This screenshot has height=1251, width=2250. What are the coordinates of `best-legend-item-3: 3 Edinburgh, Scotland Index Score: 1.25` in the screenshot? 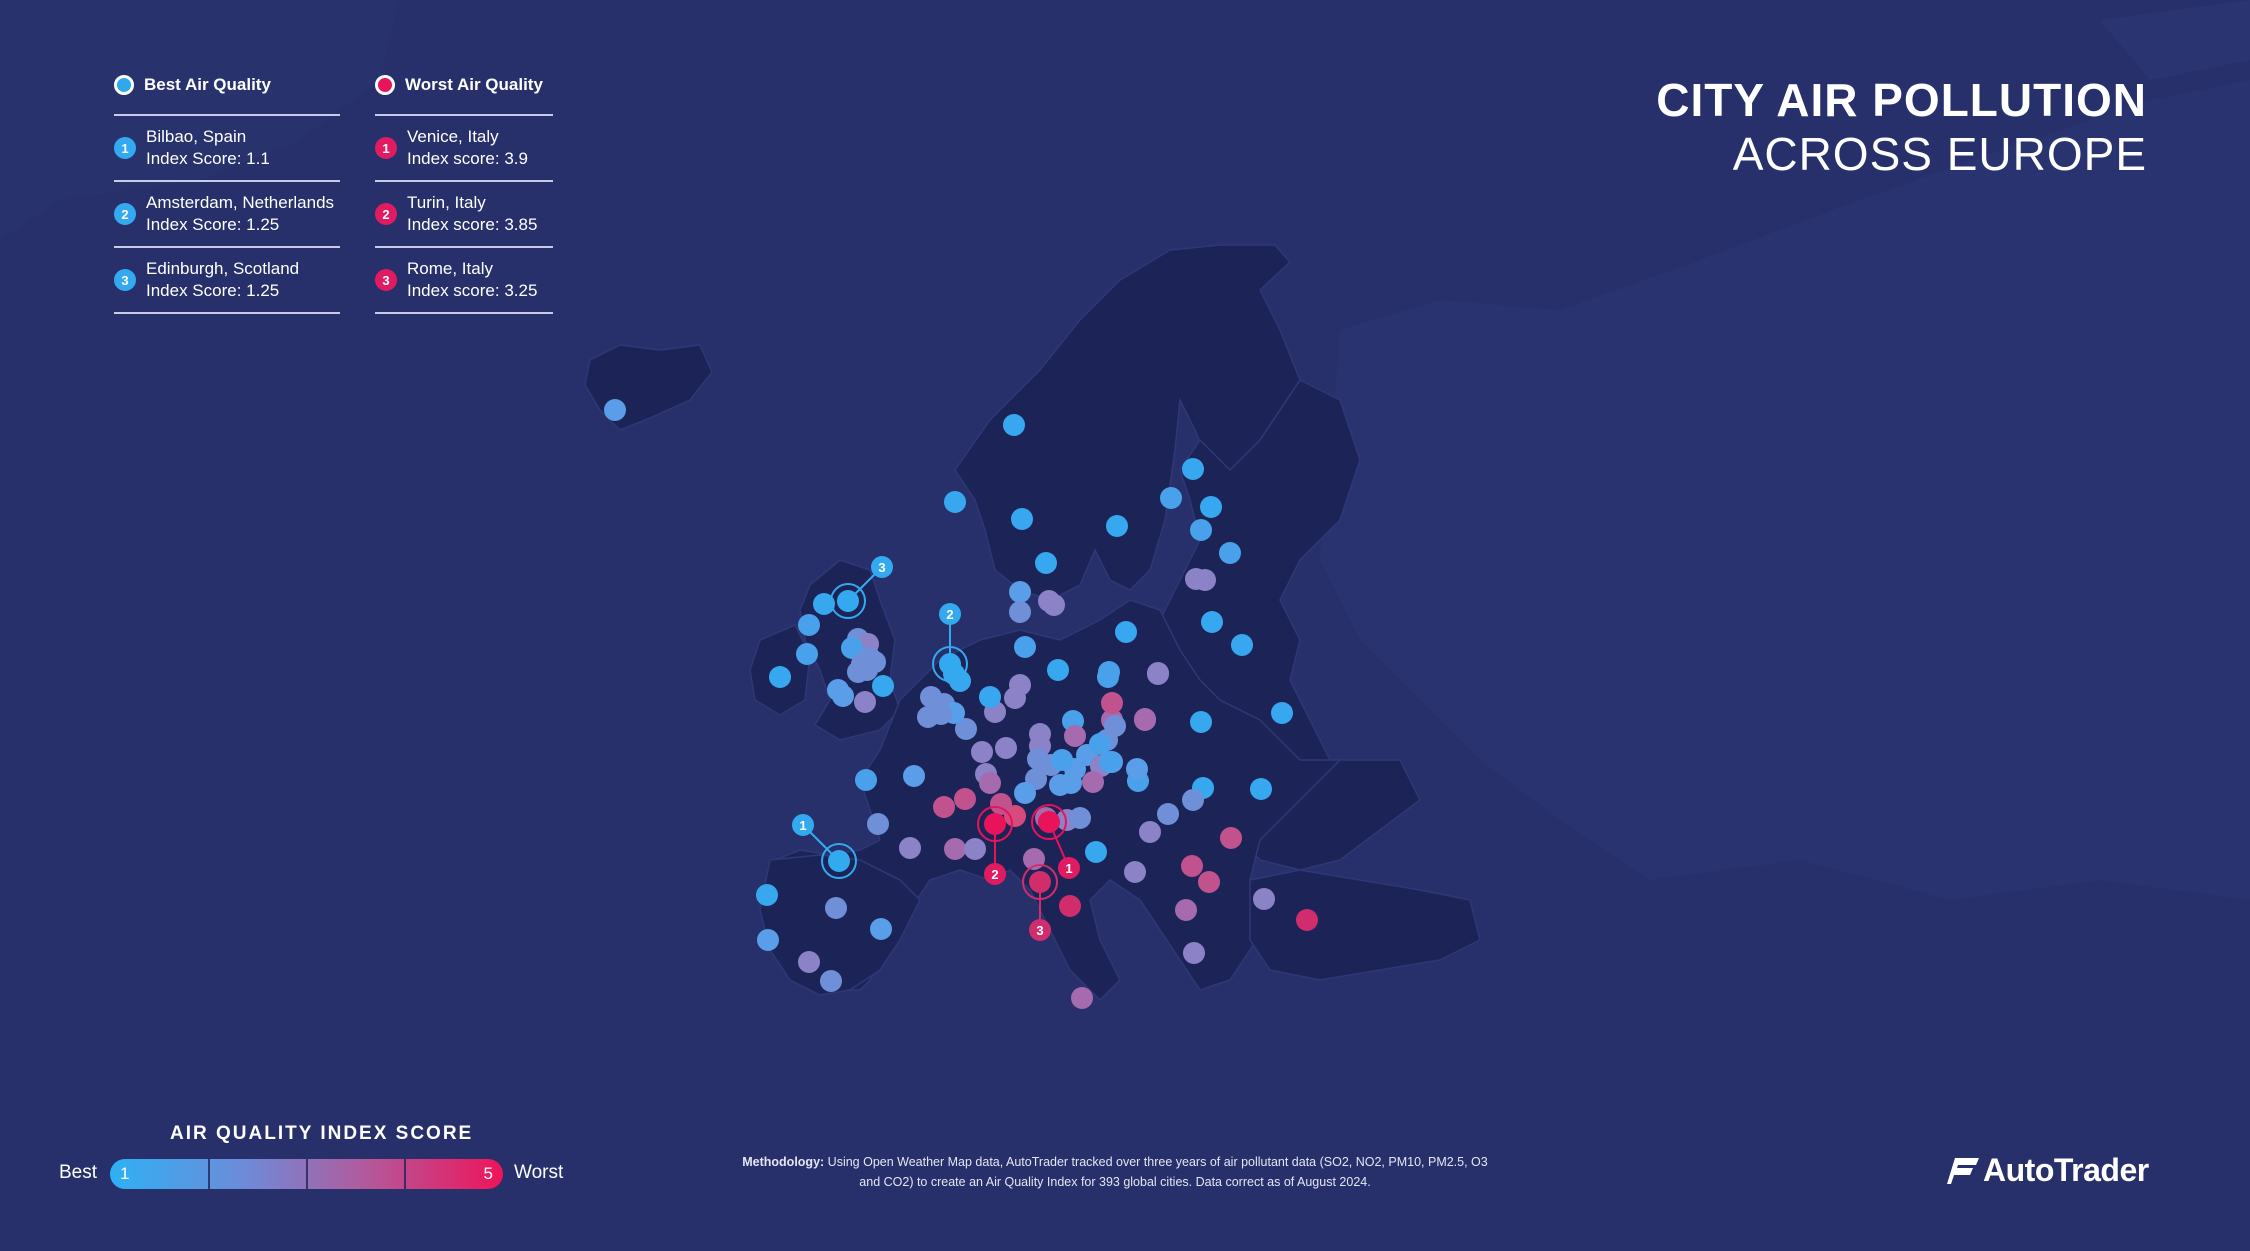 It's located at (227, 281).